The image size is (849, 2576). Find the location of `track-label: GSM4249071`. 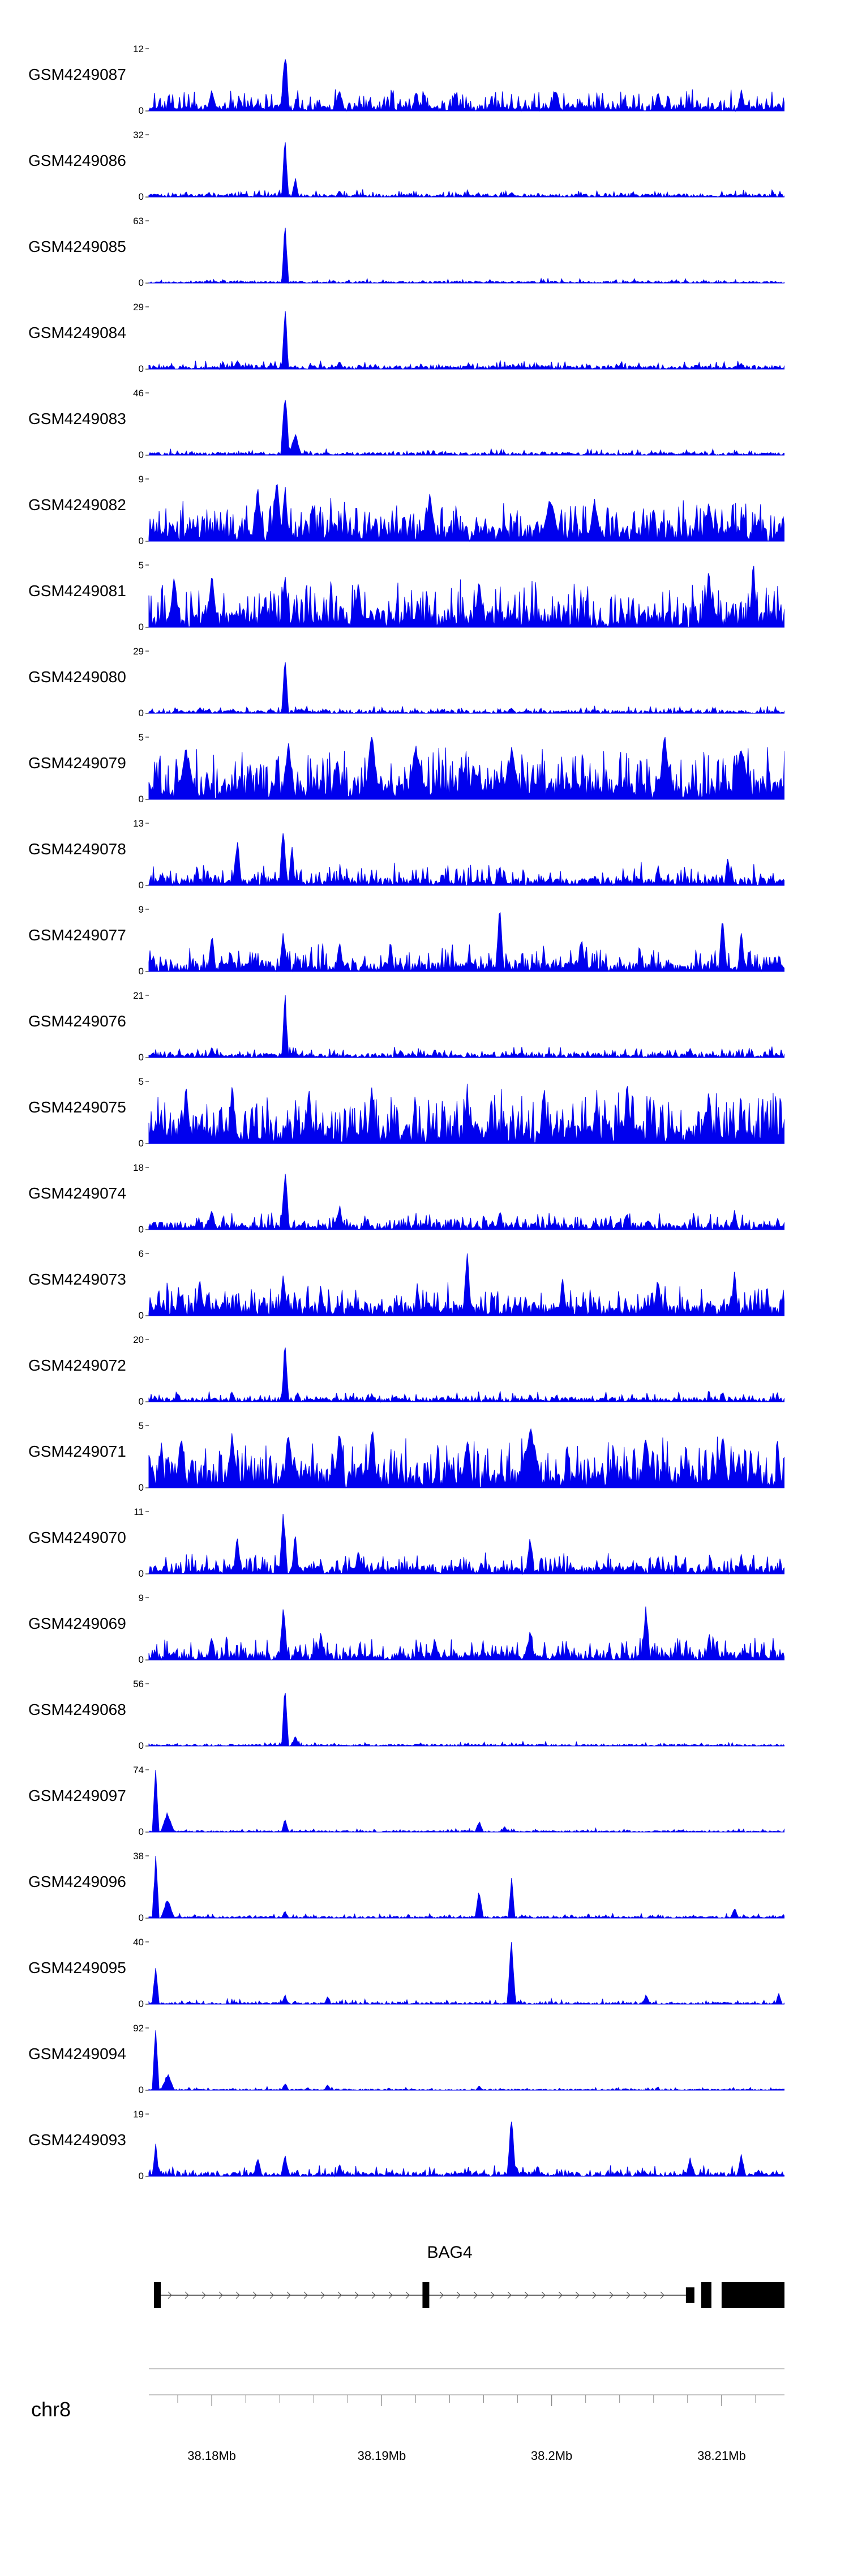

track-label: GSM4249071 is located at coordinates (77, 1451).